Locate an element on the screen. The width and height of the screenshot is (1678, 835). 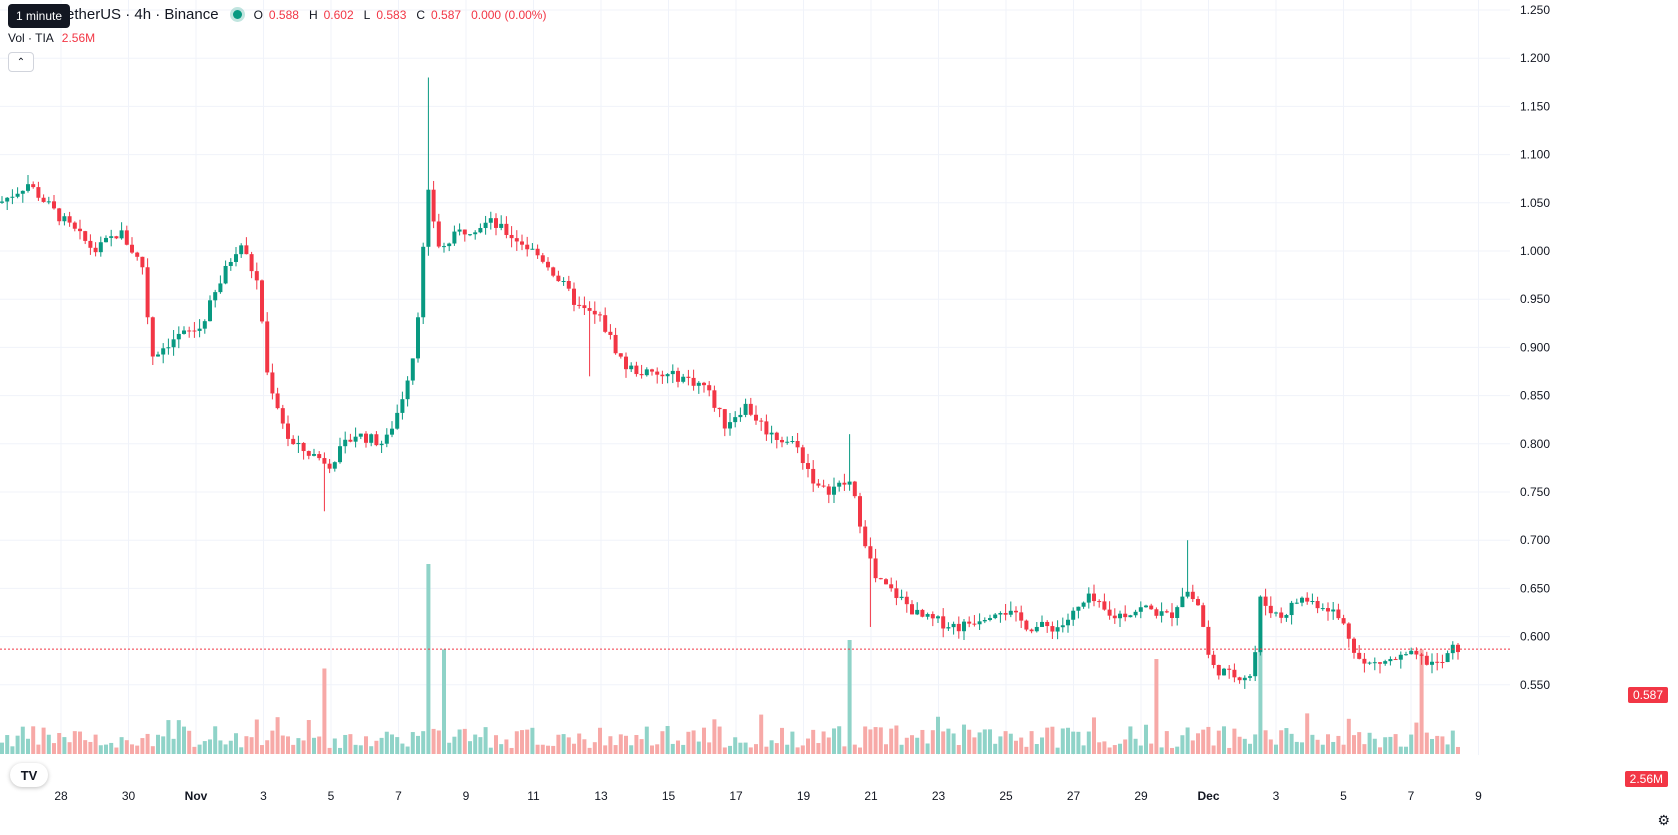
time-tick-label: Nov is located at coordinates (196, 796).